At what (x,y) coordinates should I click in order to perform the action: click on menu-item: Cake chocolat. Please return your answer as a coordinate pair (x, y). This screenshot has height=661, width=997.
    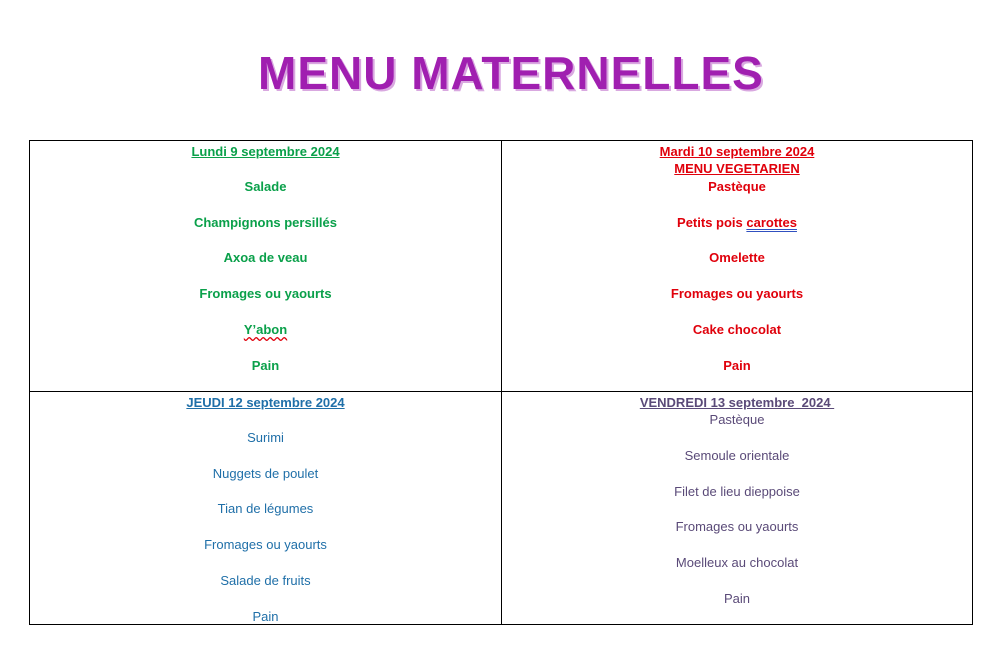
    Looking at the image, I should click on (737, 329).